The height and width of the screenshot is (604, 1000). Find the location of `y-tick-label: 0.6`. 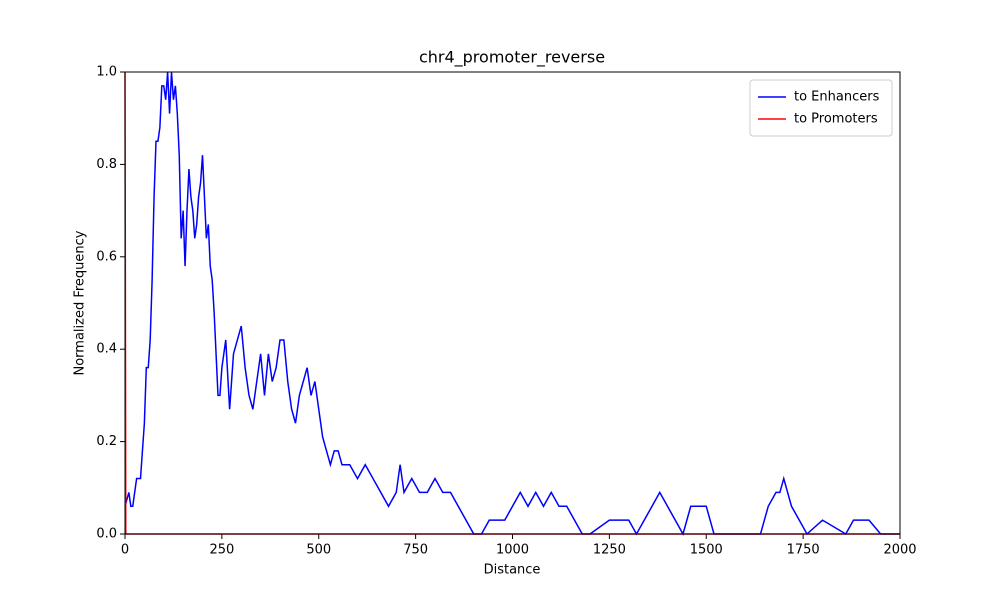

y-tick-label: 0.6 is located at coordinates (106, 256).